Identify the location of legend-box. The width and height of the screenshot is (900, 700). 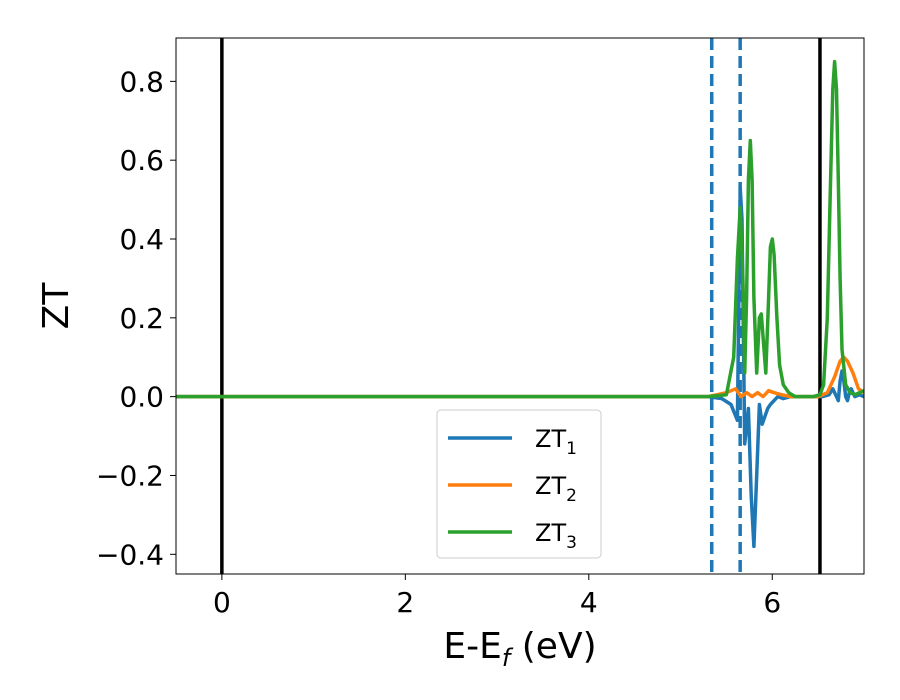
(519, 484).